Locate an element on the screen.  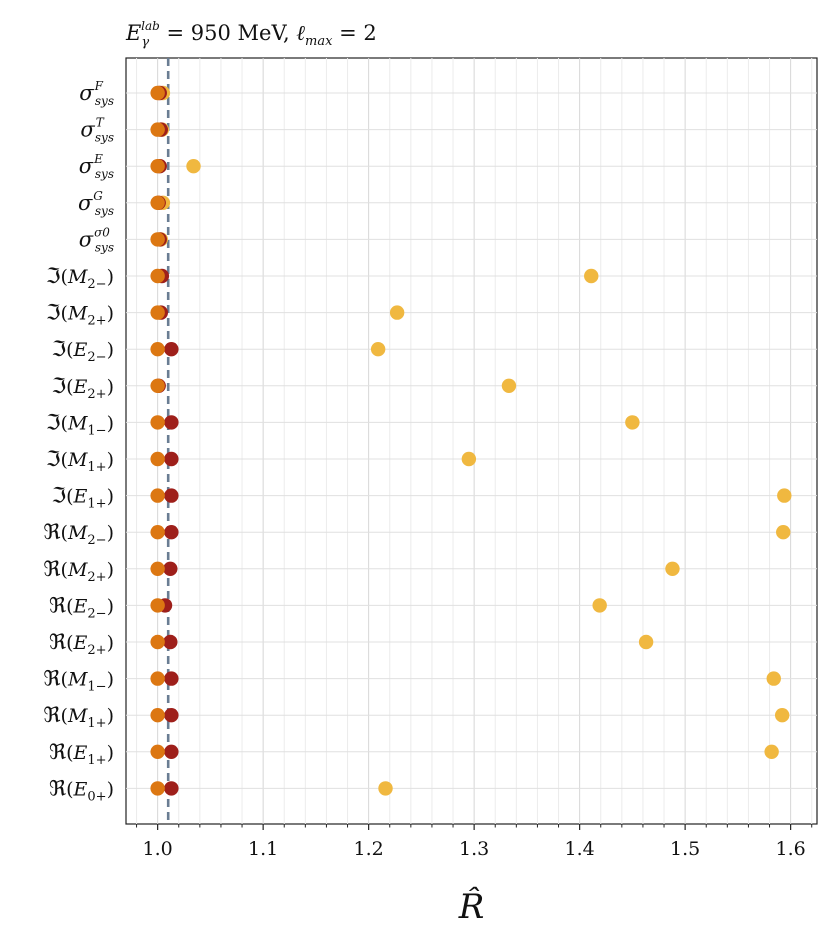
x-axis-ticks: 1.0 1.1 1.2 1.3 1.4 1.5 1.6 is located at coordinates (474, 842).